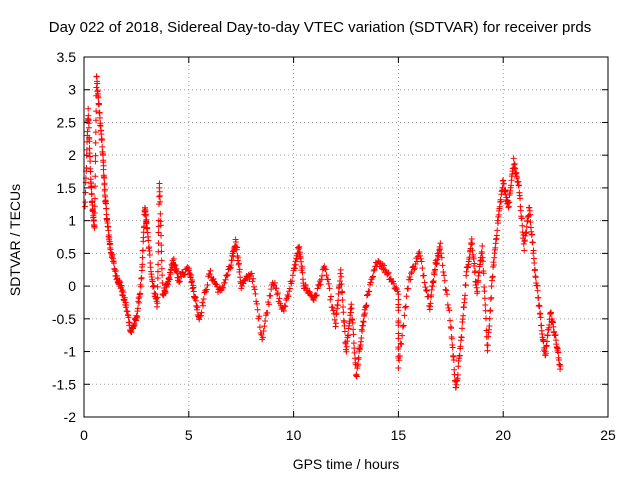 The image size is (640, 480). What do you see at coordinates (503, 435) in the screenshot?
I see `x-tick-label: 20` at bounding box center [503, 435].